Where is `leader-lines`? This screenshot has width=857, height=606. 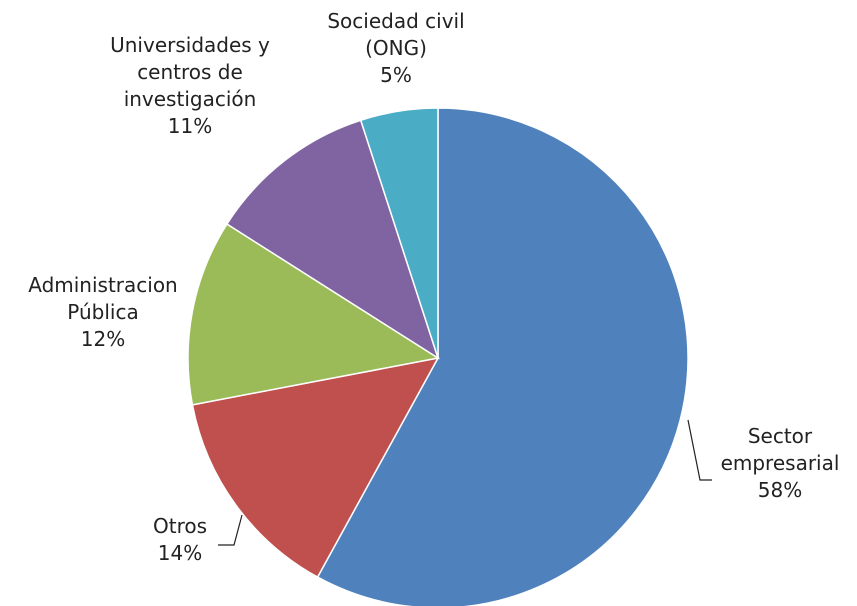
leader-lines is located at coordinates (465, 482).